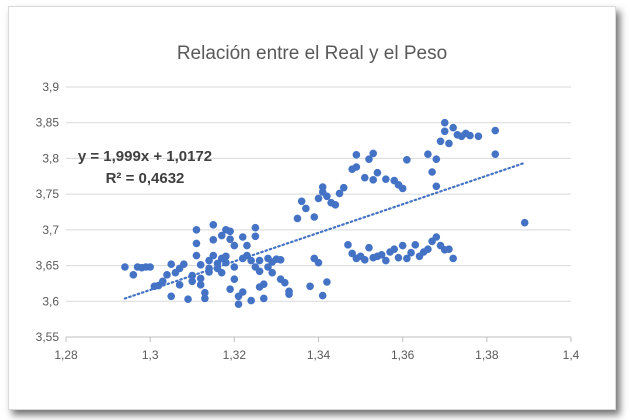 Image resolution: width=630 pixels, height=420 pixels. What do you see at coordinates (403, 355) in the screenshot?
I see `x-tick-label: 1,36` at bounding box center [403, 355].